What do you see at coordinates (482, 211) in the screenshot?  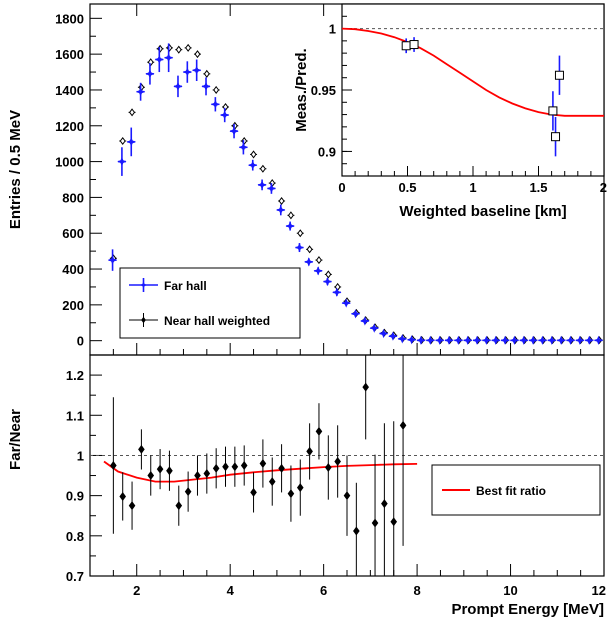 I see `inset-x-axis-title: Weighted baseline [km]` at bounding box center [482, 211].